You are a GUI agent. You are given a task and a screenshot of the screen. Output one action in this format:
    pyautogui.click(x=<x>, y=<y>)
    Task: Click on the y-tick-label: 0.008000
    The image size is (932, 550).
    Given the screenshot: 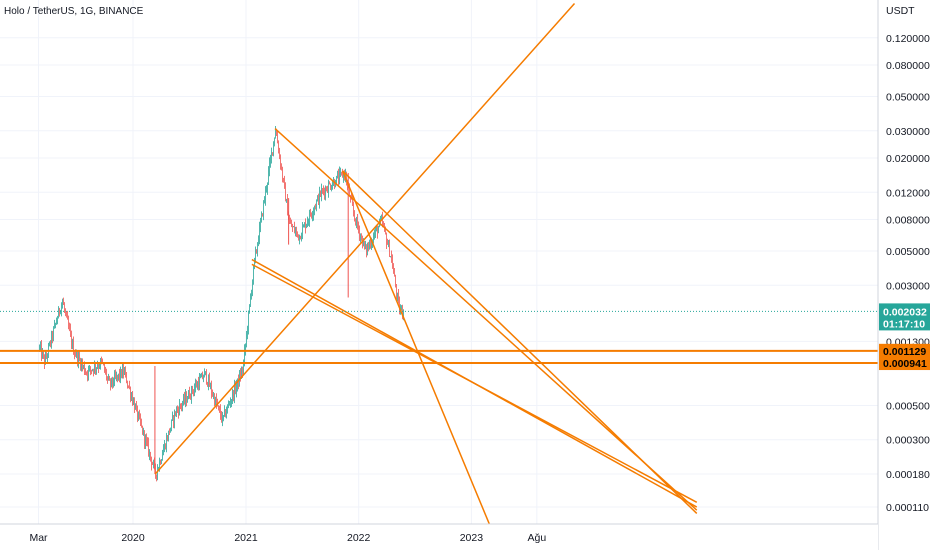 What is the action you would take?
    pyautogui.click(x=908, y=220)
    